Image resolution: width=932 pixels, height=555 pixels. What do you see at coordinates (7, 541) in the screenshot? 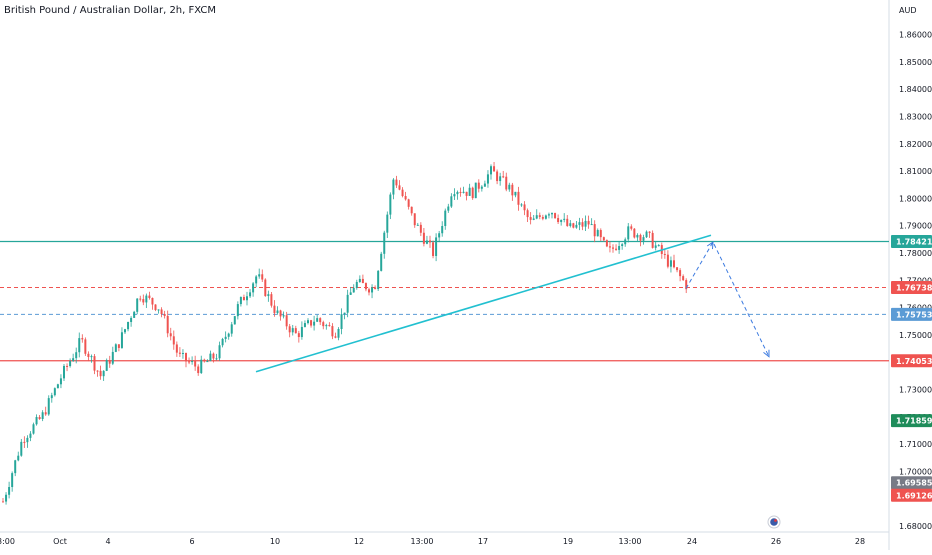
I see `x-tick-label: 3:00` at bounding box center [7, 541].